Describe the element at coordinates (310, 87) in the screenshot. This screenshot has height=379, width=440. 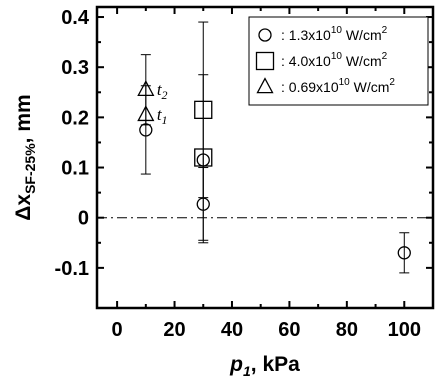
I see `legend-label-prefix: : 0.69x10` at that location.